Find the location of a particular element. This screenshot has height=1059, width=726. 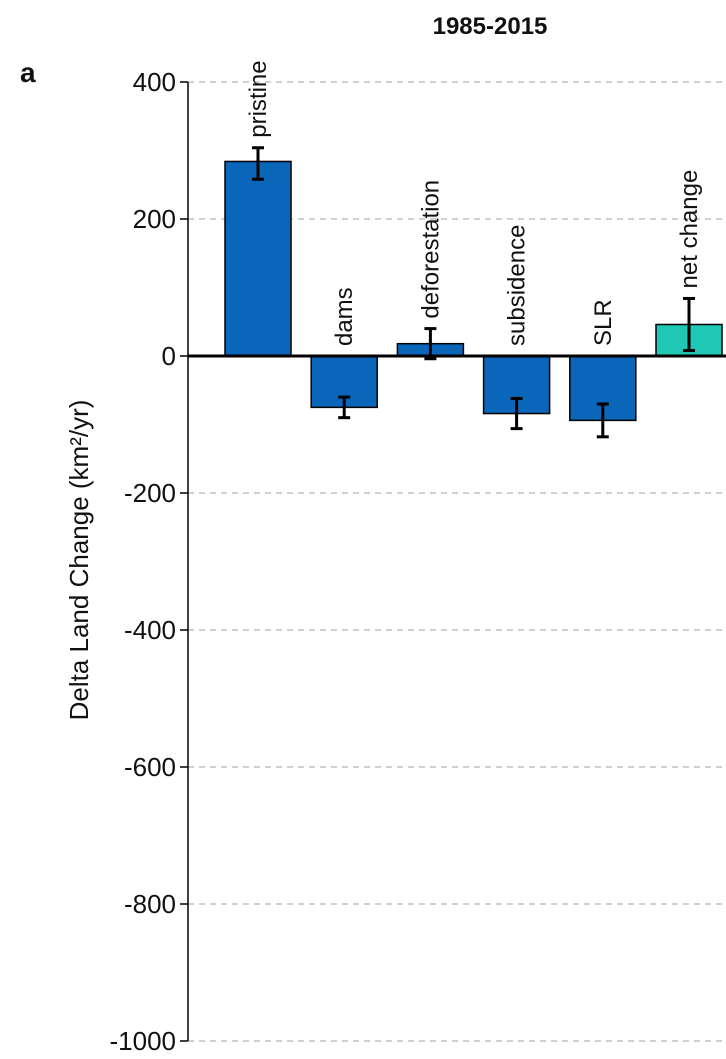

chart-title: 1985-2015 is located at coordinates (490, 26).